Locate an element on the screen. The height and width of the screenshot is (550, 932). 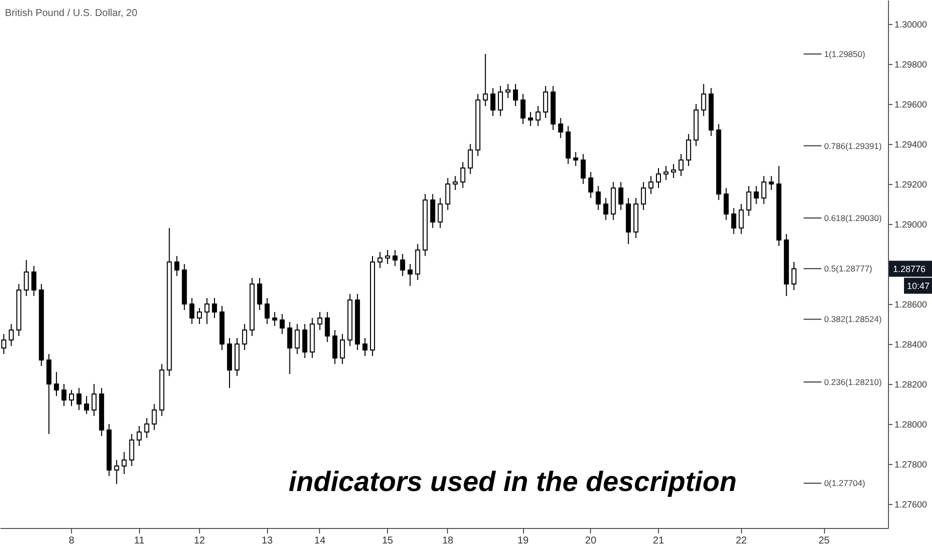
y-tick-label: 1.29600 is located at coordinates (911, 105).